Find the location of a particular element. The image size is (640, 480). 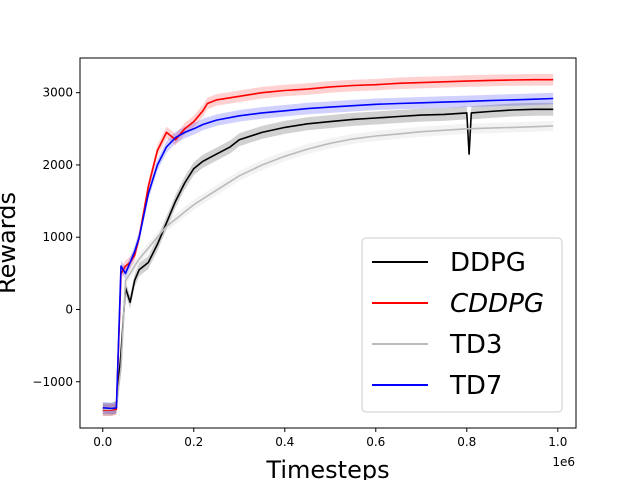

legend-label-cddpg: CDDPG is located at coordinates (497, 304).